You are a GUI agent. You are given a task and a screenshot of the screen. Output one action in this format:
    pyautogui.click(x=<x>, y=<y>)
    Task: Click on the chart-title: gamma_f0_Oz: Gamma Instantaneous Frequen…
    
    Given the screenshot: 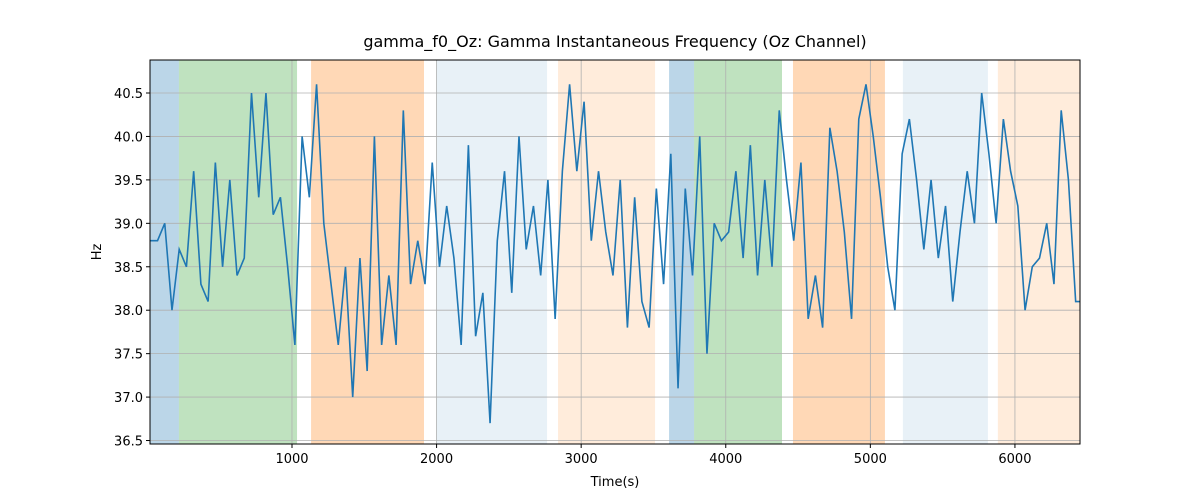 What is the action you would take?
    pyautogui.click(x=614, y=42)
    